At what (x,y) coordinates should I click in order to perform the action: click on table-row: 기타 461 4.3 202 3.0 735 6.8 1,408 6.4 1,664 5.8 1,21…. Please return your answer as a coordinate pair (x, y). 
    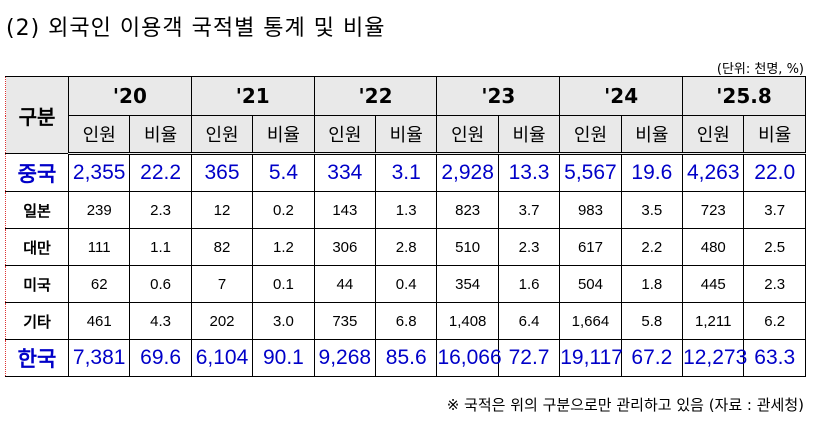
    Looking at the image, I should click on (405, 321).